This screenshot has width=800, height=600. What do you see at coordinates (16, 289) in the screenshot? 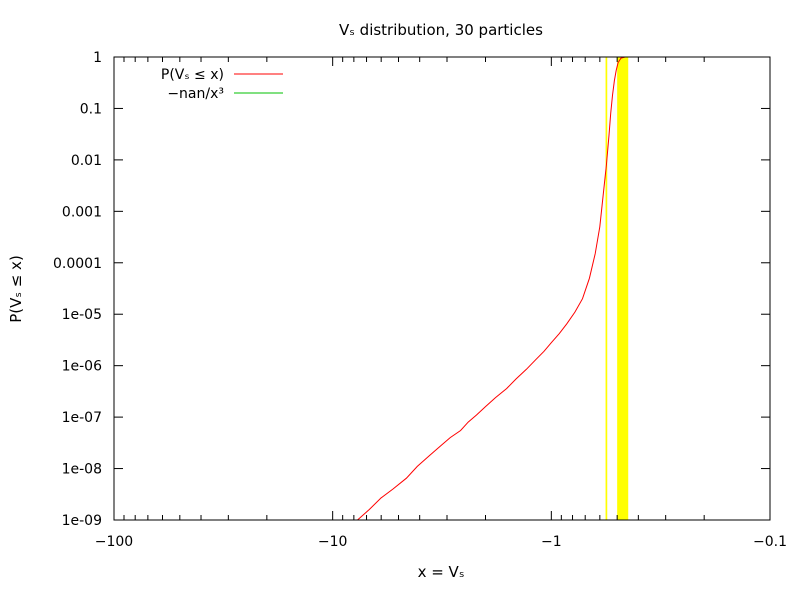
I see `y-axis-label: P(Vₛ ≤ x)` at bounding box center [16, 289].